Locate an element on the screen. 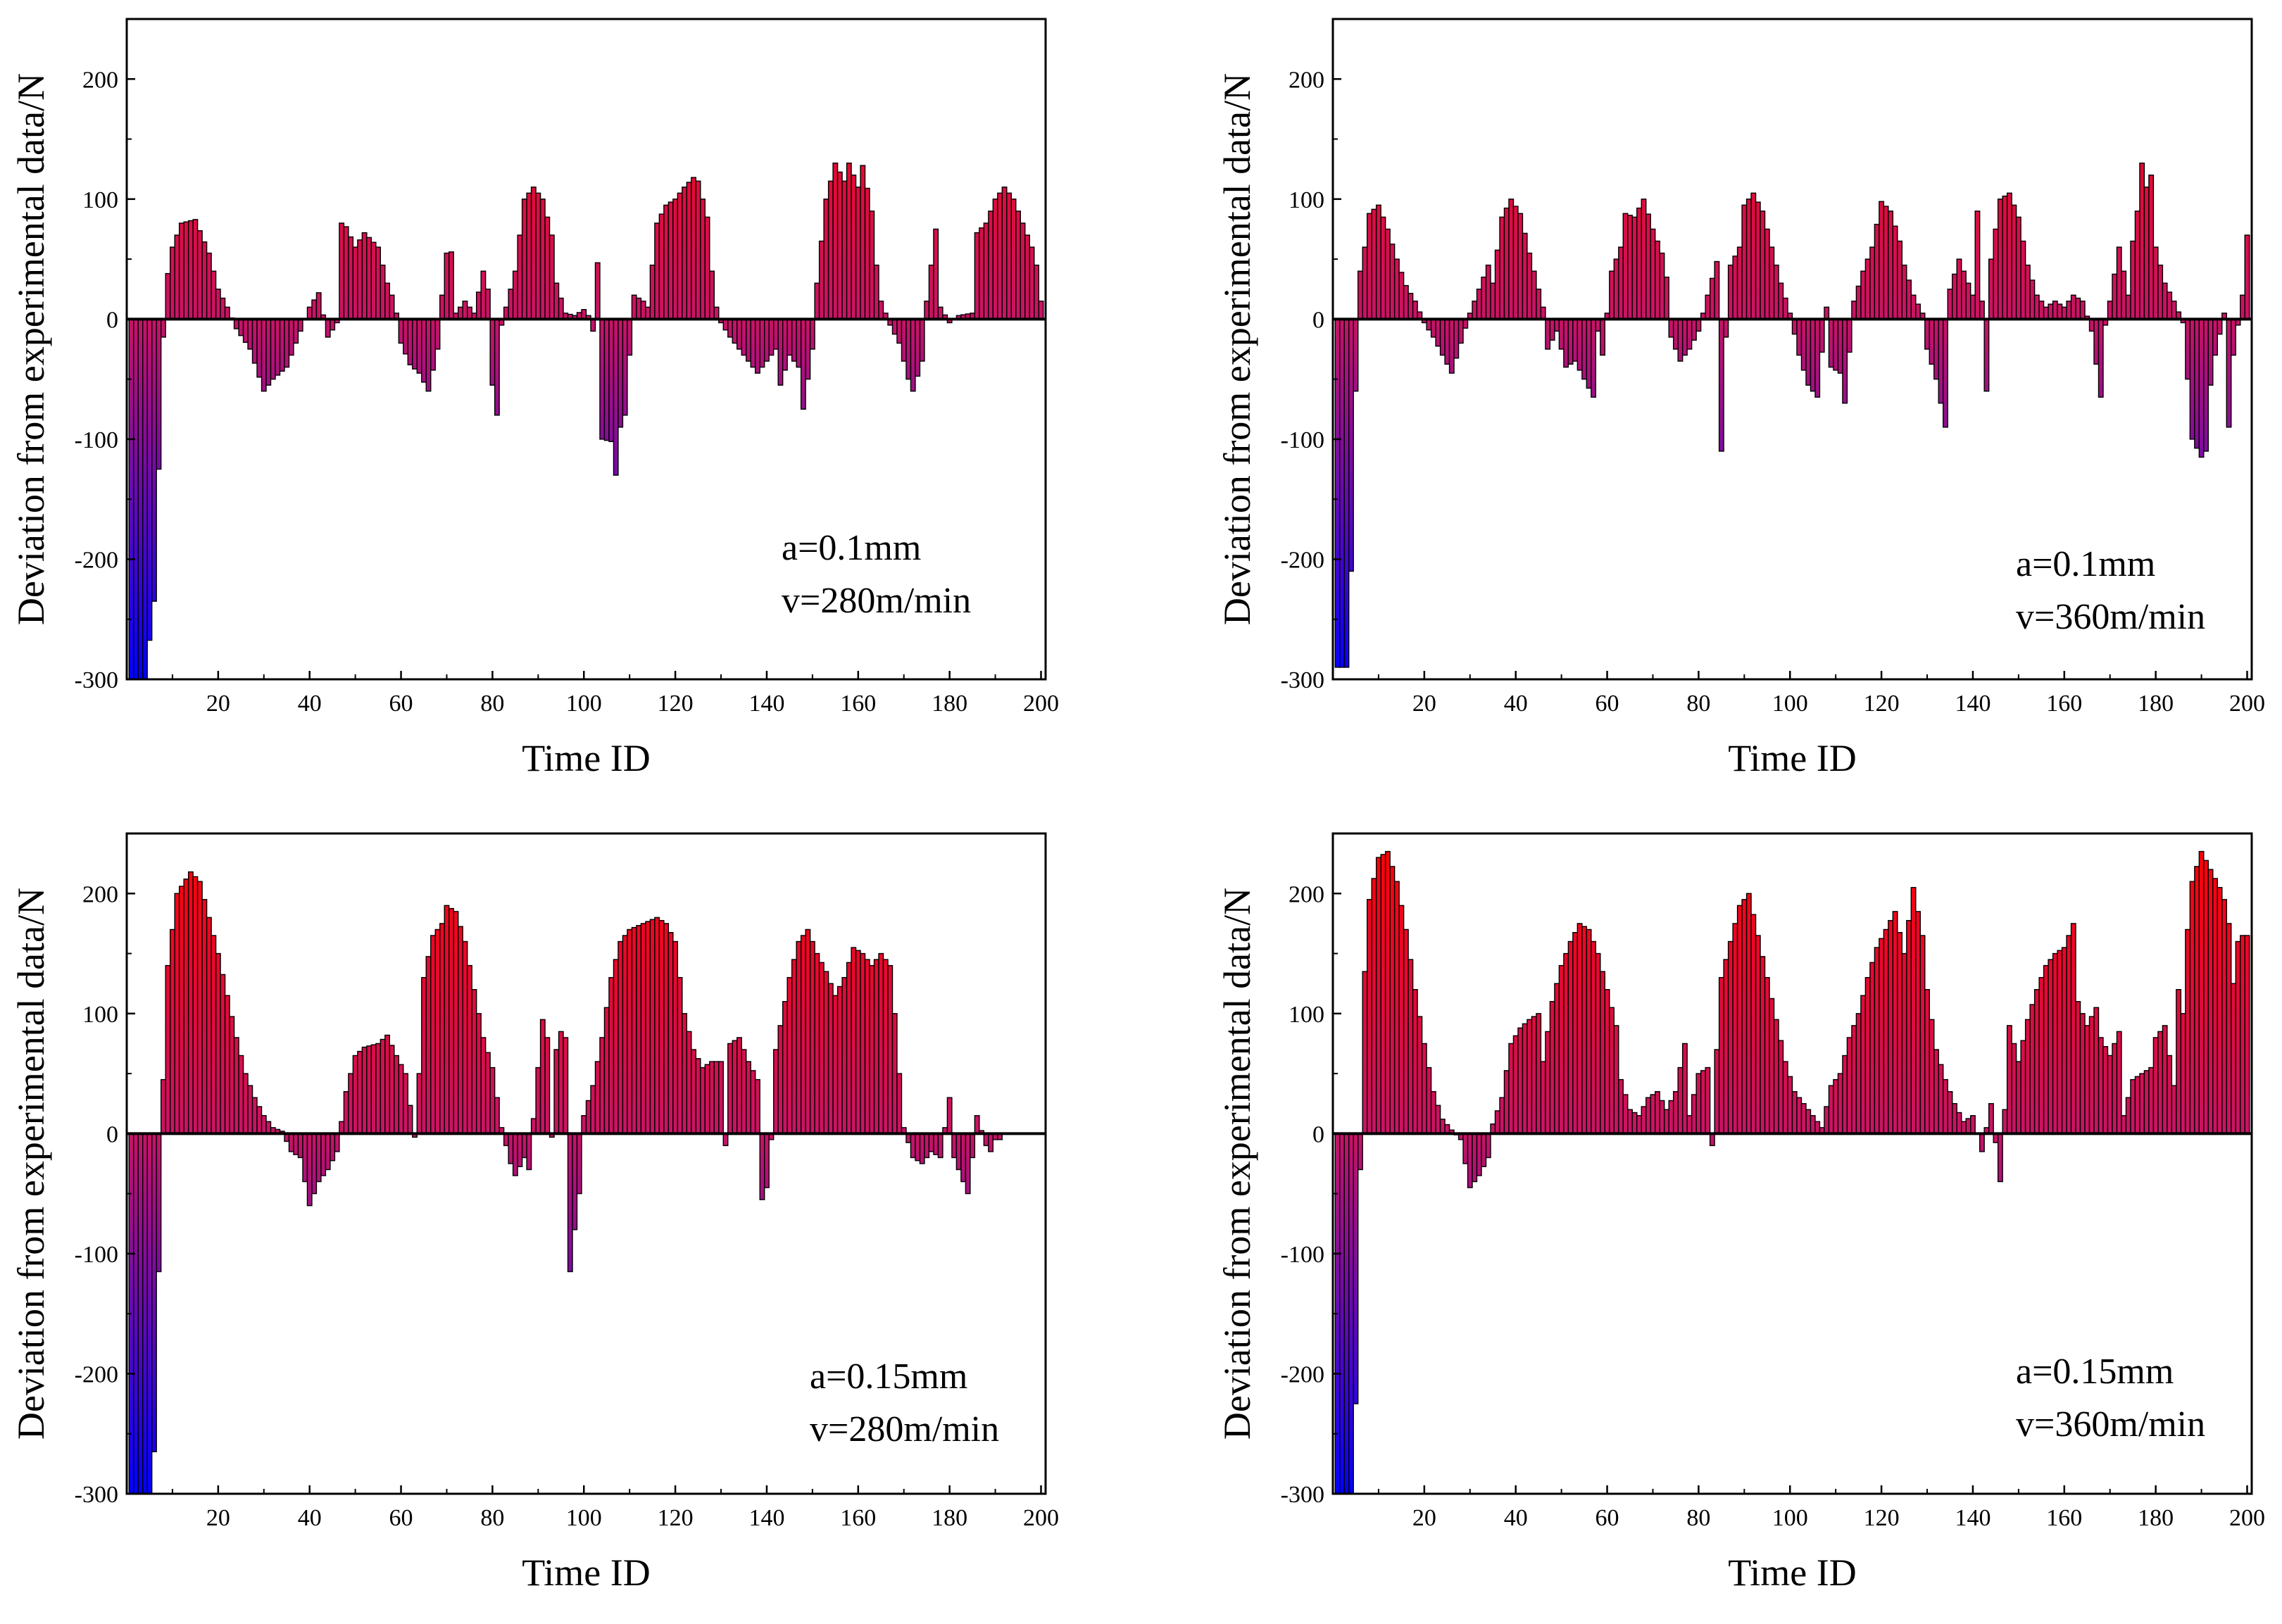  y-tick-label: -200 is located at coordinates (97, 1374).